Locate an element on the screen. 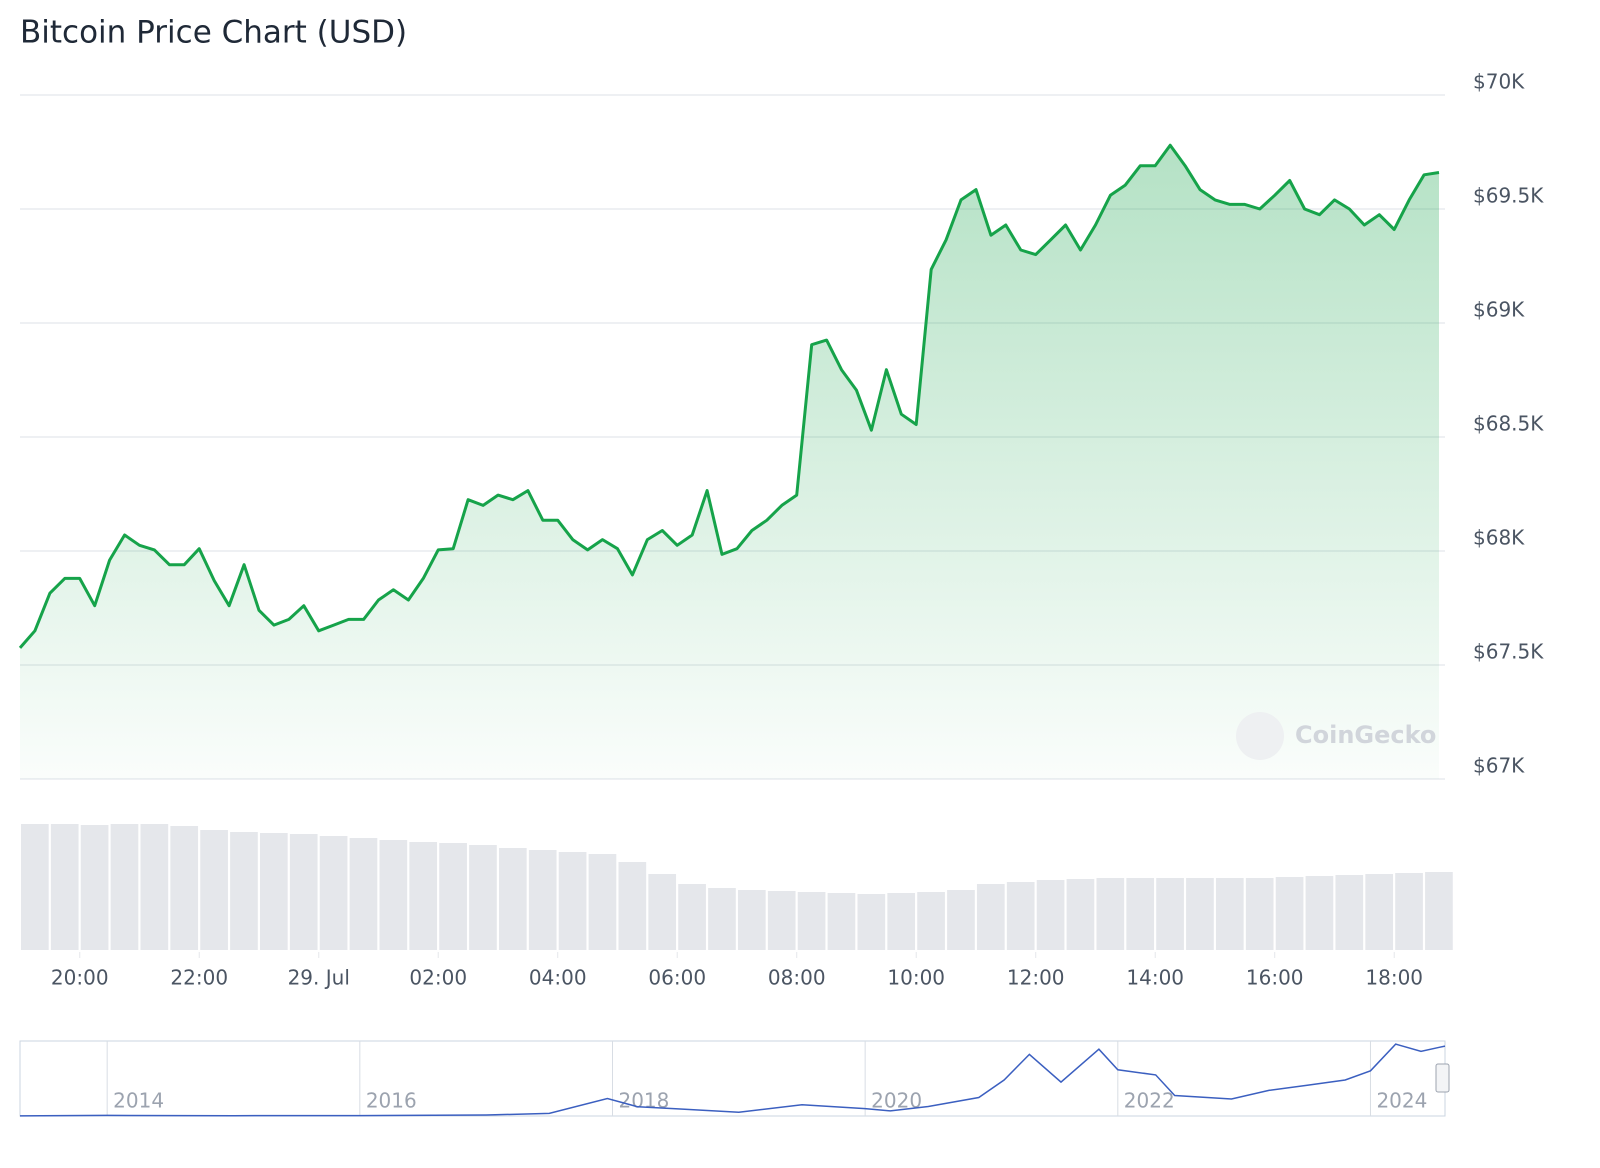  x-tick-label: 20:00 is located at coordinates (80, 978).